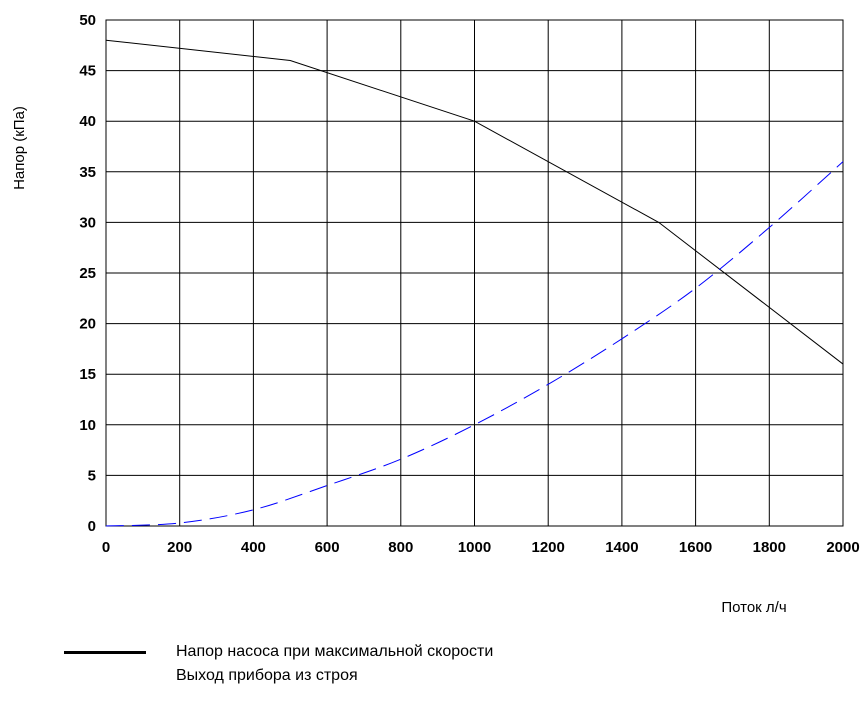 The image size is (867, 715). Describe the element at coordinates (105, 652) in the screenshot. I see `legend-swatch-solid` at that location.